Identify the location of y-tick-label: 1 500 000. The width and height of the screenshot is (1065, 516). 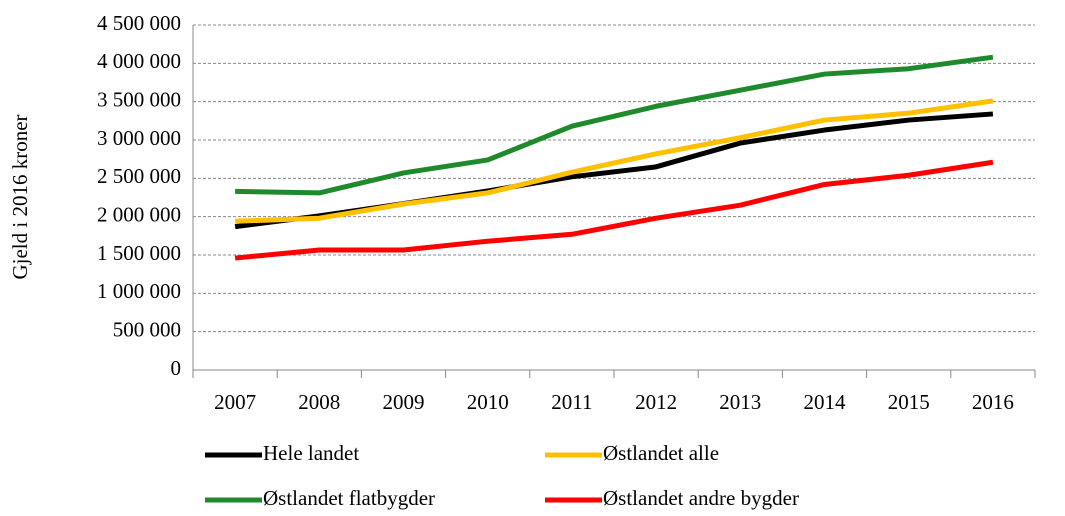
(139, 253).